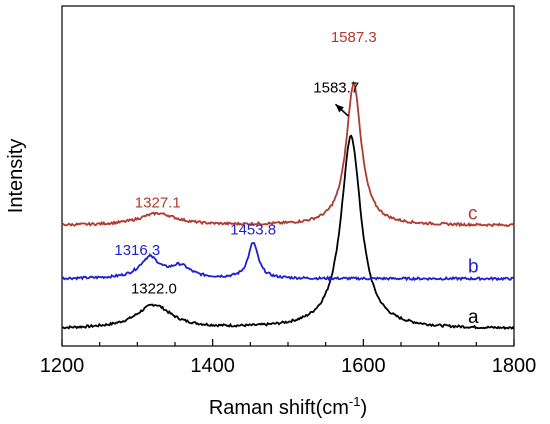 This screenshot has width=550, height=424. I want to click on x-axis-label-close: ), so click(363, 408).